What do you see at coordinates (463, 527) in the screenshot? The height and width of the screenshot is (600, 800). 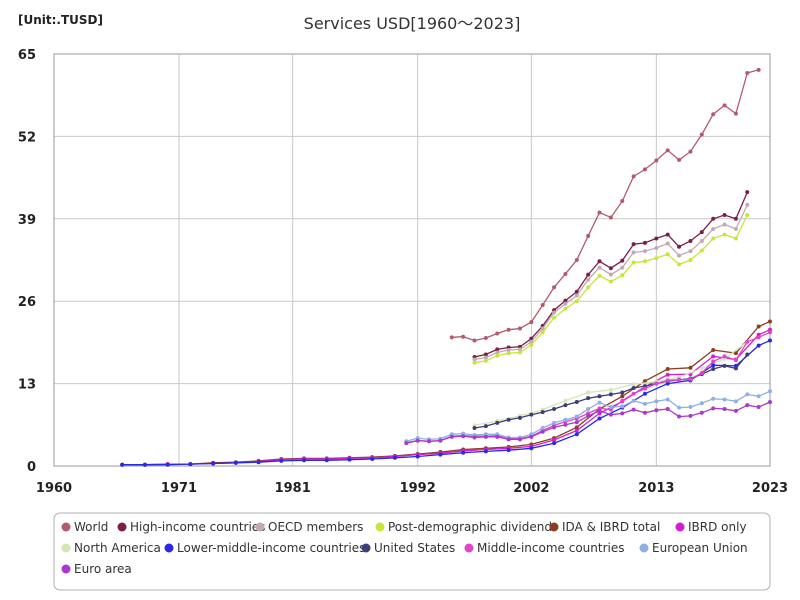 I see `legend-item-post-demographic-dividend: Post-demographic dividend` at bounding box center [463, 527].